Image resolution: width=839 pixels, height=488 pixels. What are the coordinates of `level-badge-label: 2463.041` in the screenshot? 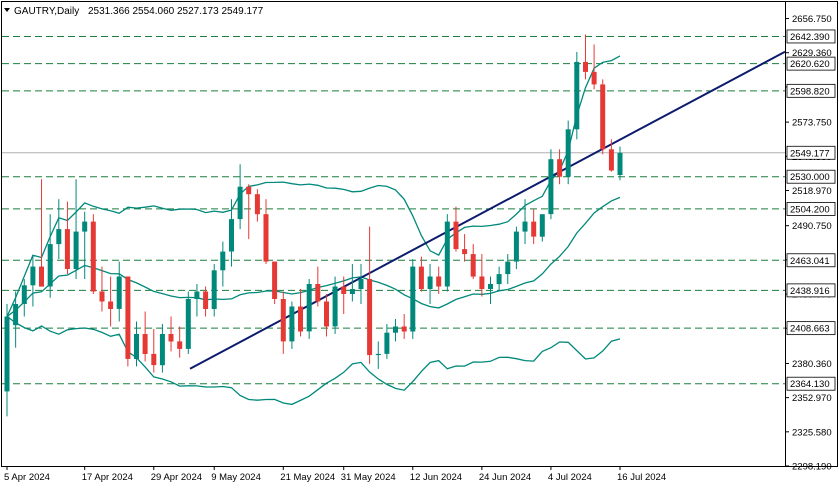 It's located at (810, 261).